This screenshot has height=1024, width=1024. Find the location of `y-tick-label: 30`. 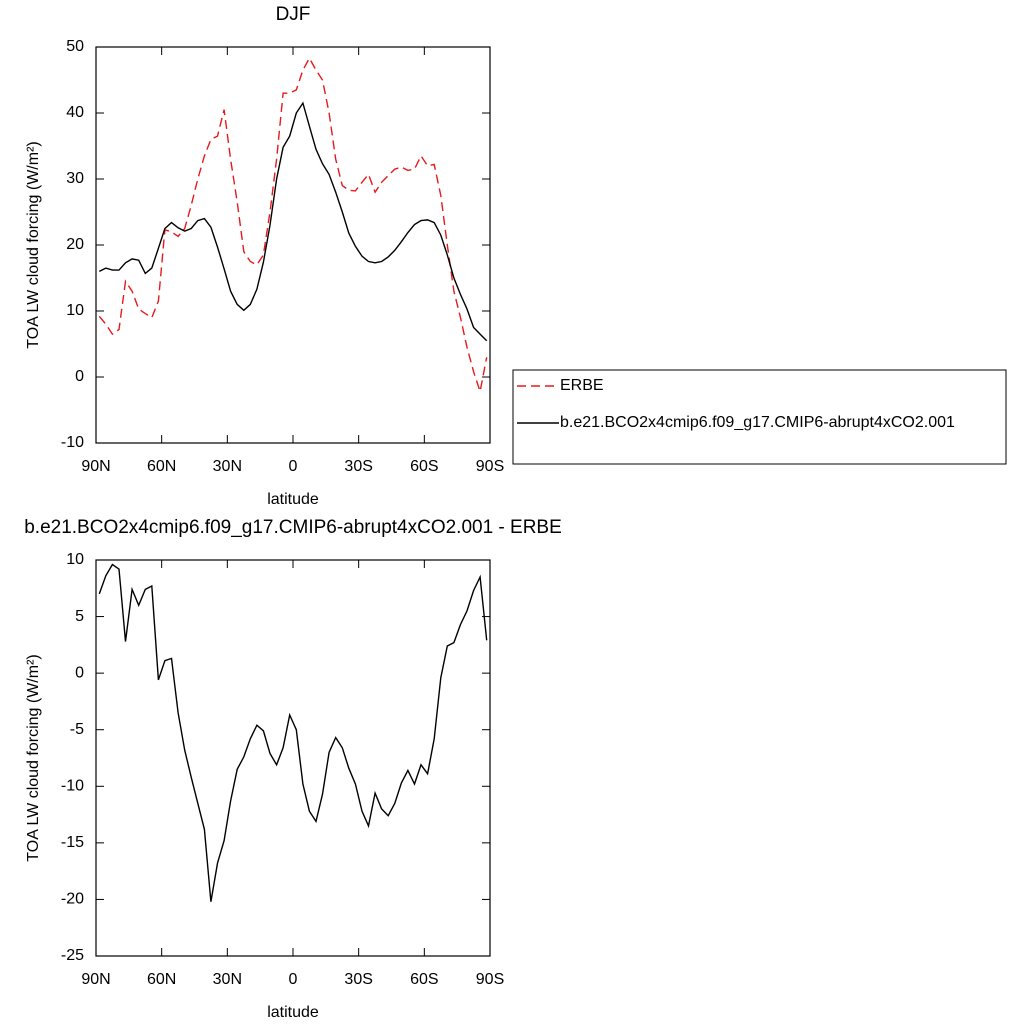

y-tick-label: 30 is located at coordinates (75, 178).